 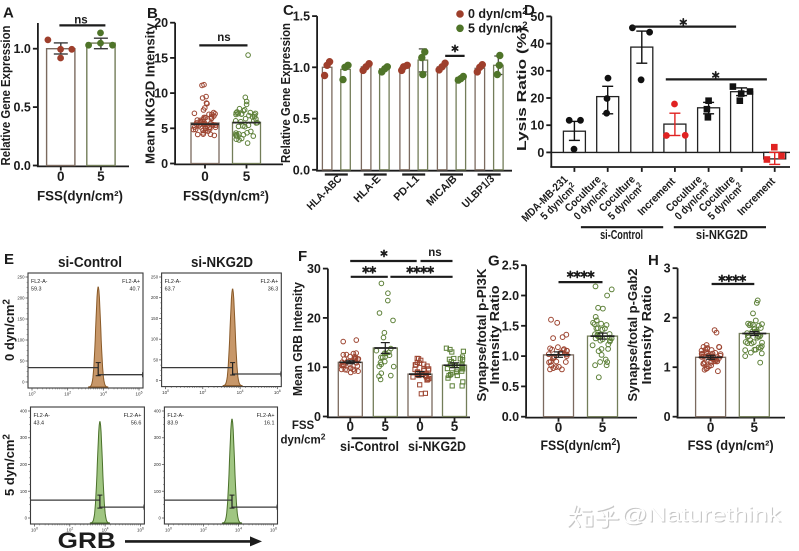 I want to click on svg-text: 30, so click(x=314, y=269).